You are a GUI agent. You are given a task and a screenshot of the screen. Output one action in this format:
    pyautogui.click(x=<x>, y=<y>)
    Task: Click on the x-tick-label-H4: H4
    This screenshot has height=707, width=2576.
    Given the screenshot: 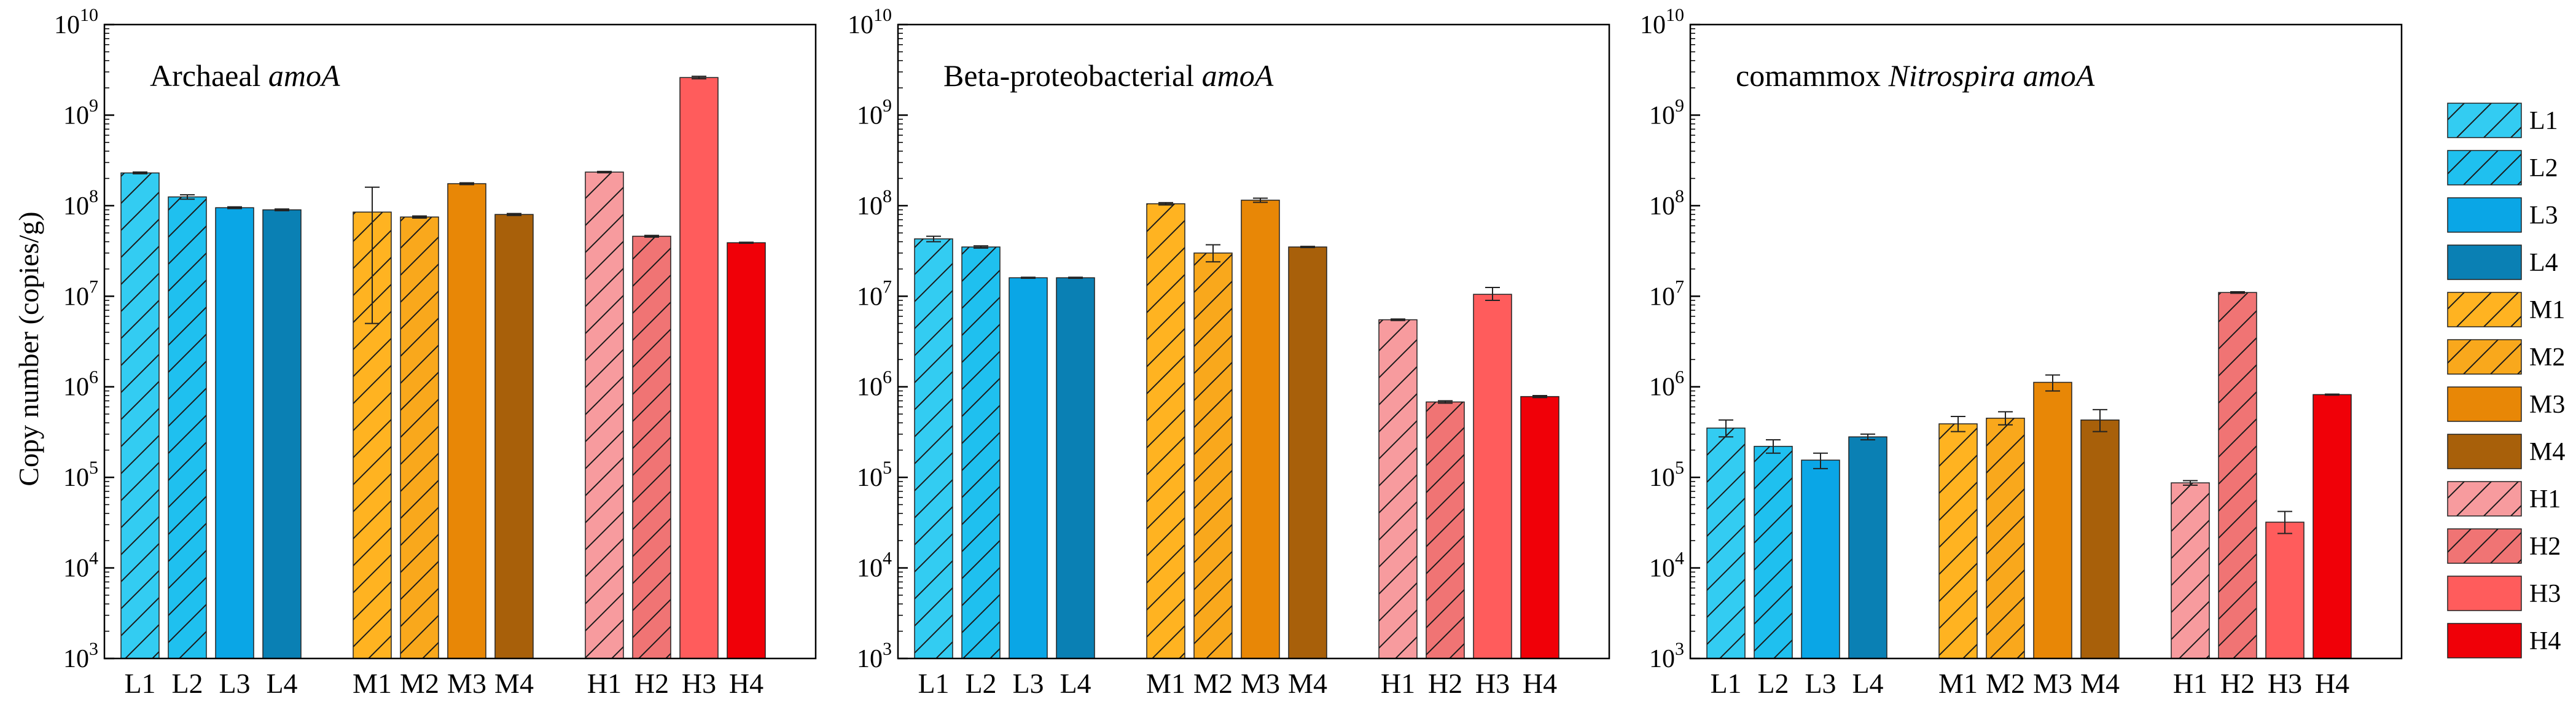 What is the action you would take?
    pyautogui.click(x=1540, y=683)
    